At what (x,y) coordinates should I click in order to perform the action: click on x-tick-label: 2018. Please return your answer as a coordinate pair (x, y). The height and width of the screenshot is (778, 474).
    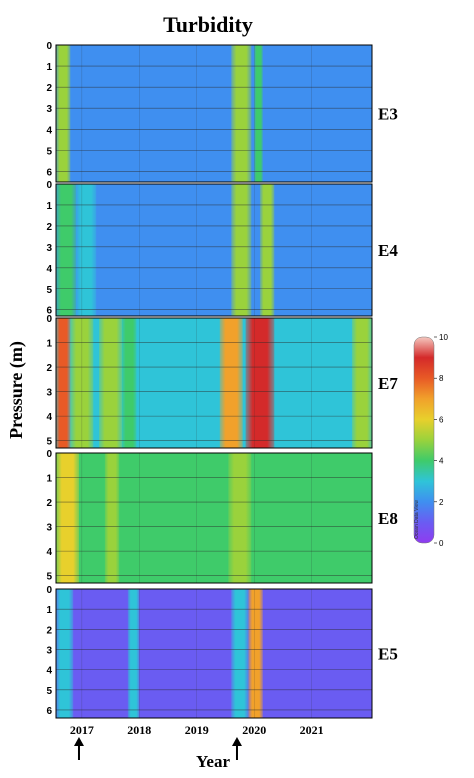
    Looking at the image, I should click on (139, 730).